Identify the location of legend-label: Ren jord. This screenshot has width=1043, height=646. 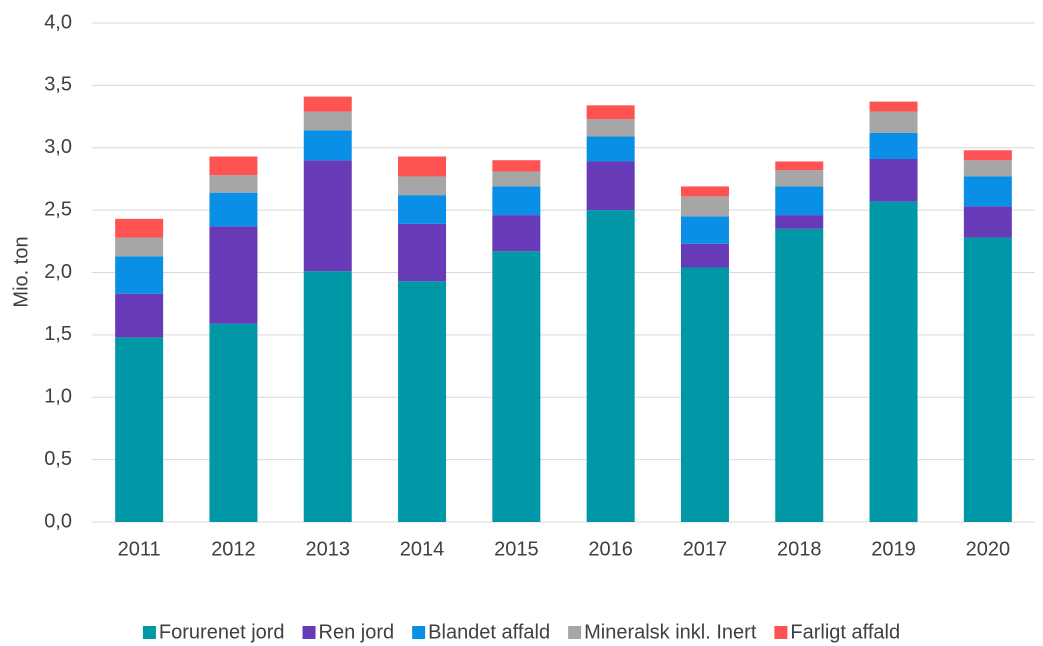
(357, 632).